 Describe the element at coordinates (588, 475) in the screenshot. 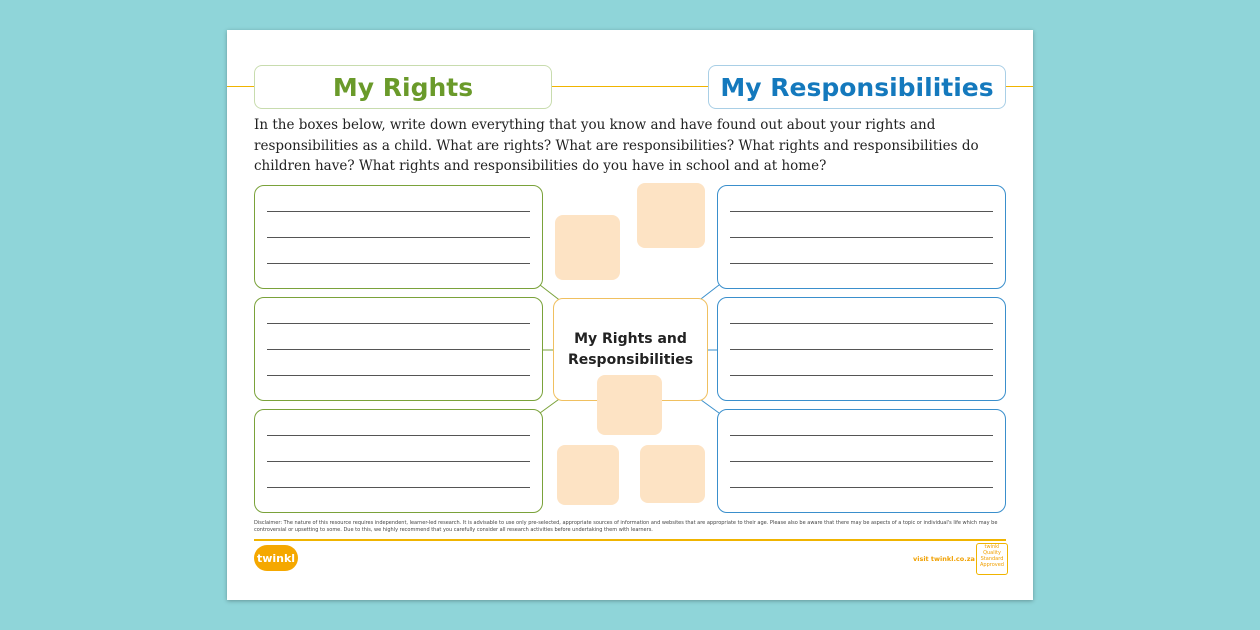

I see `illustration-tidying-toys` at that location.